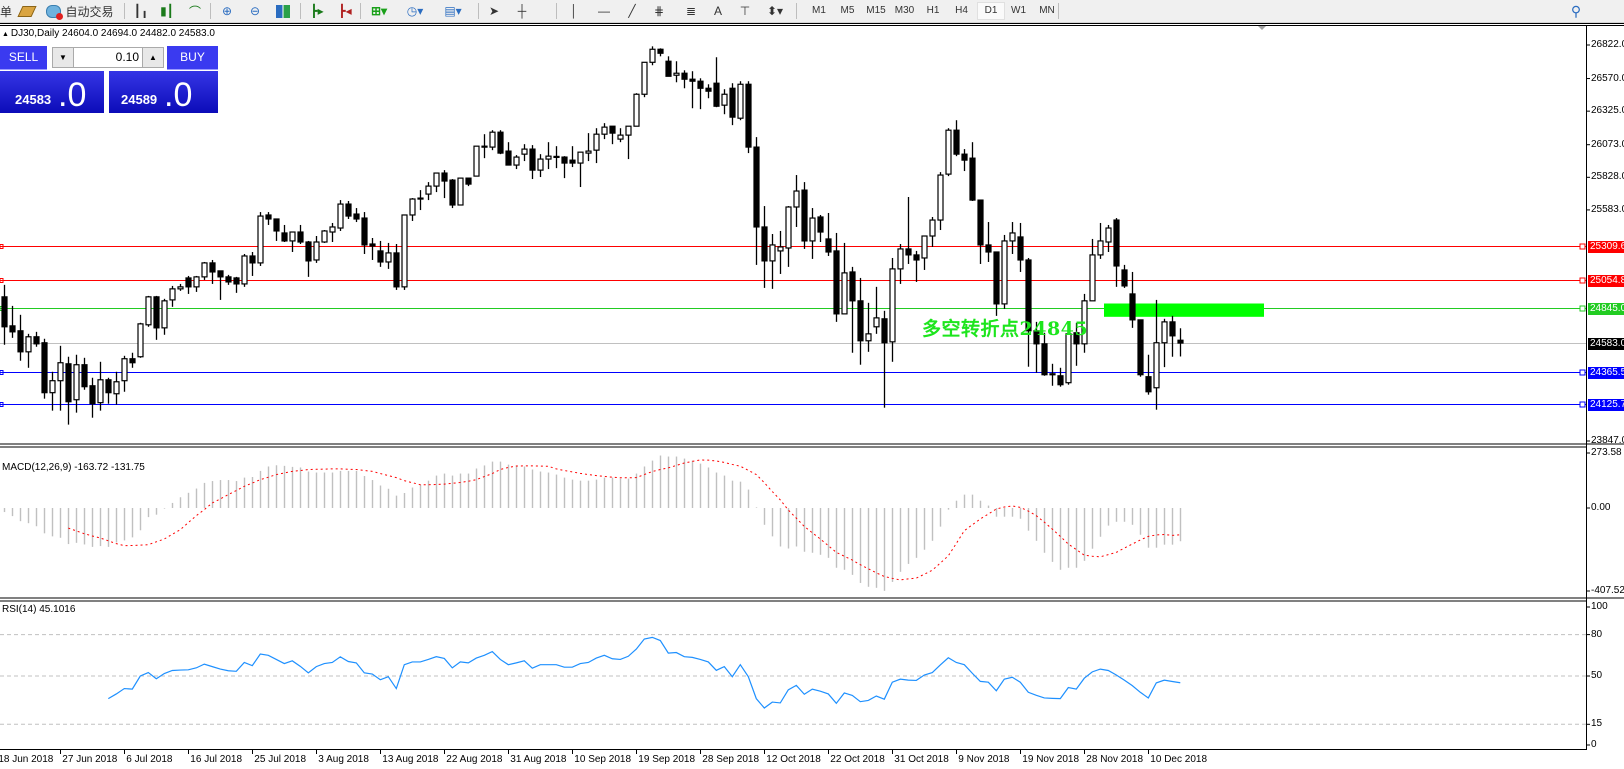 The image size is (1624, 769). I want to click on sell-price-big: .0, so click(72, 95).